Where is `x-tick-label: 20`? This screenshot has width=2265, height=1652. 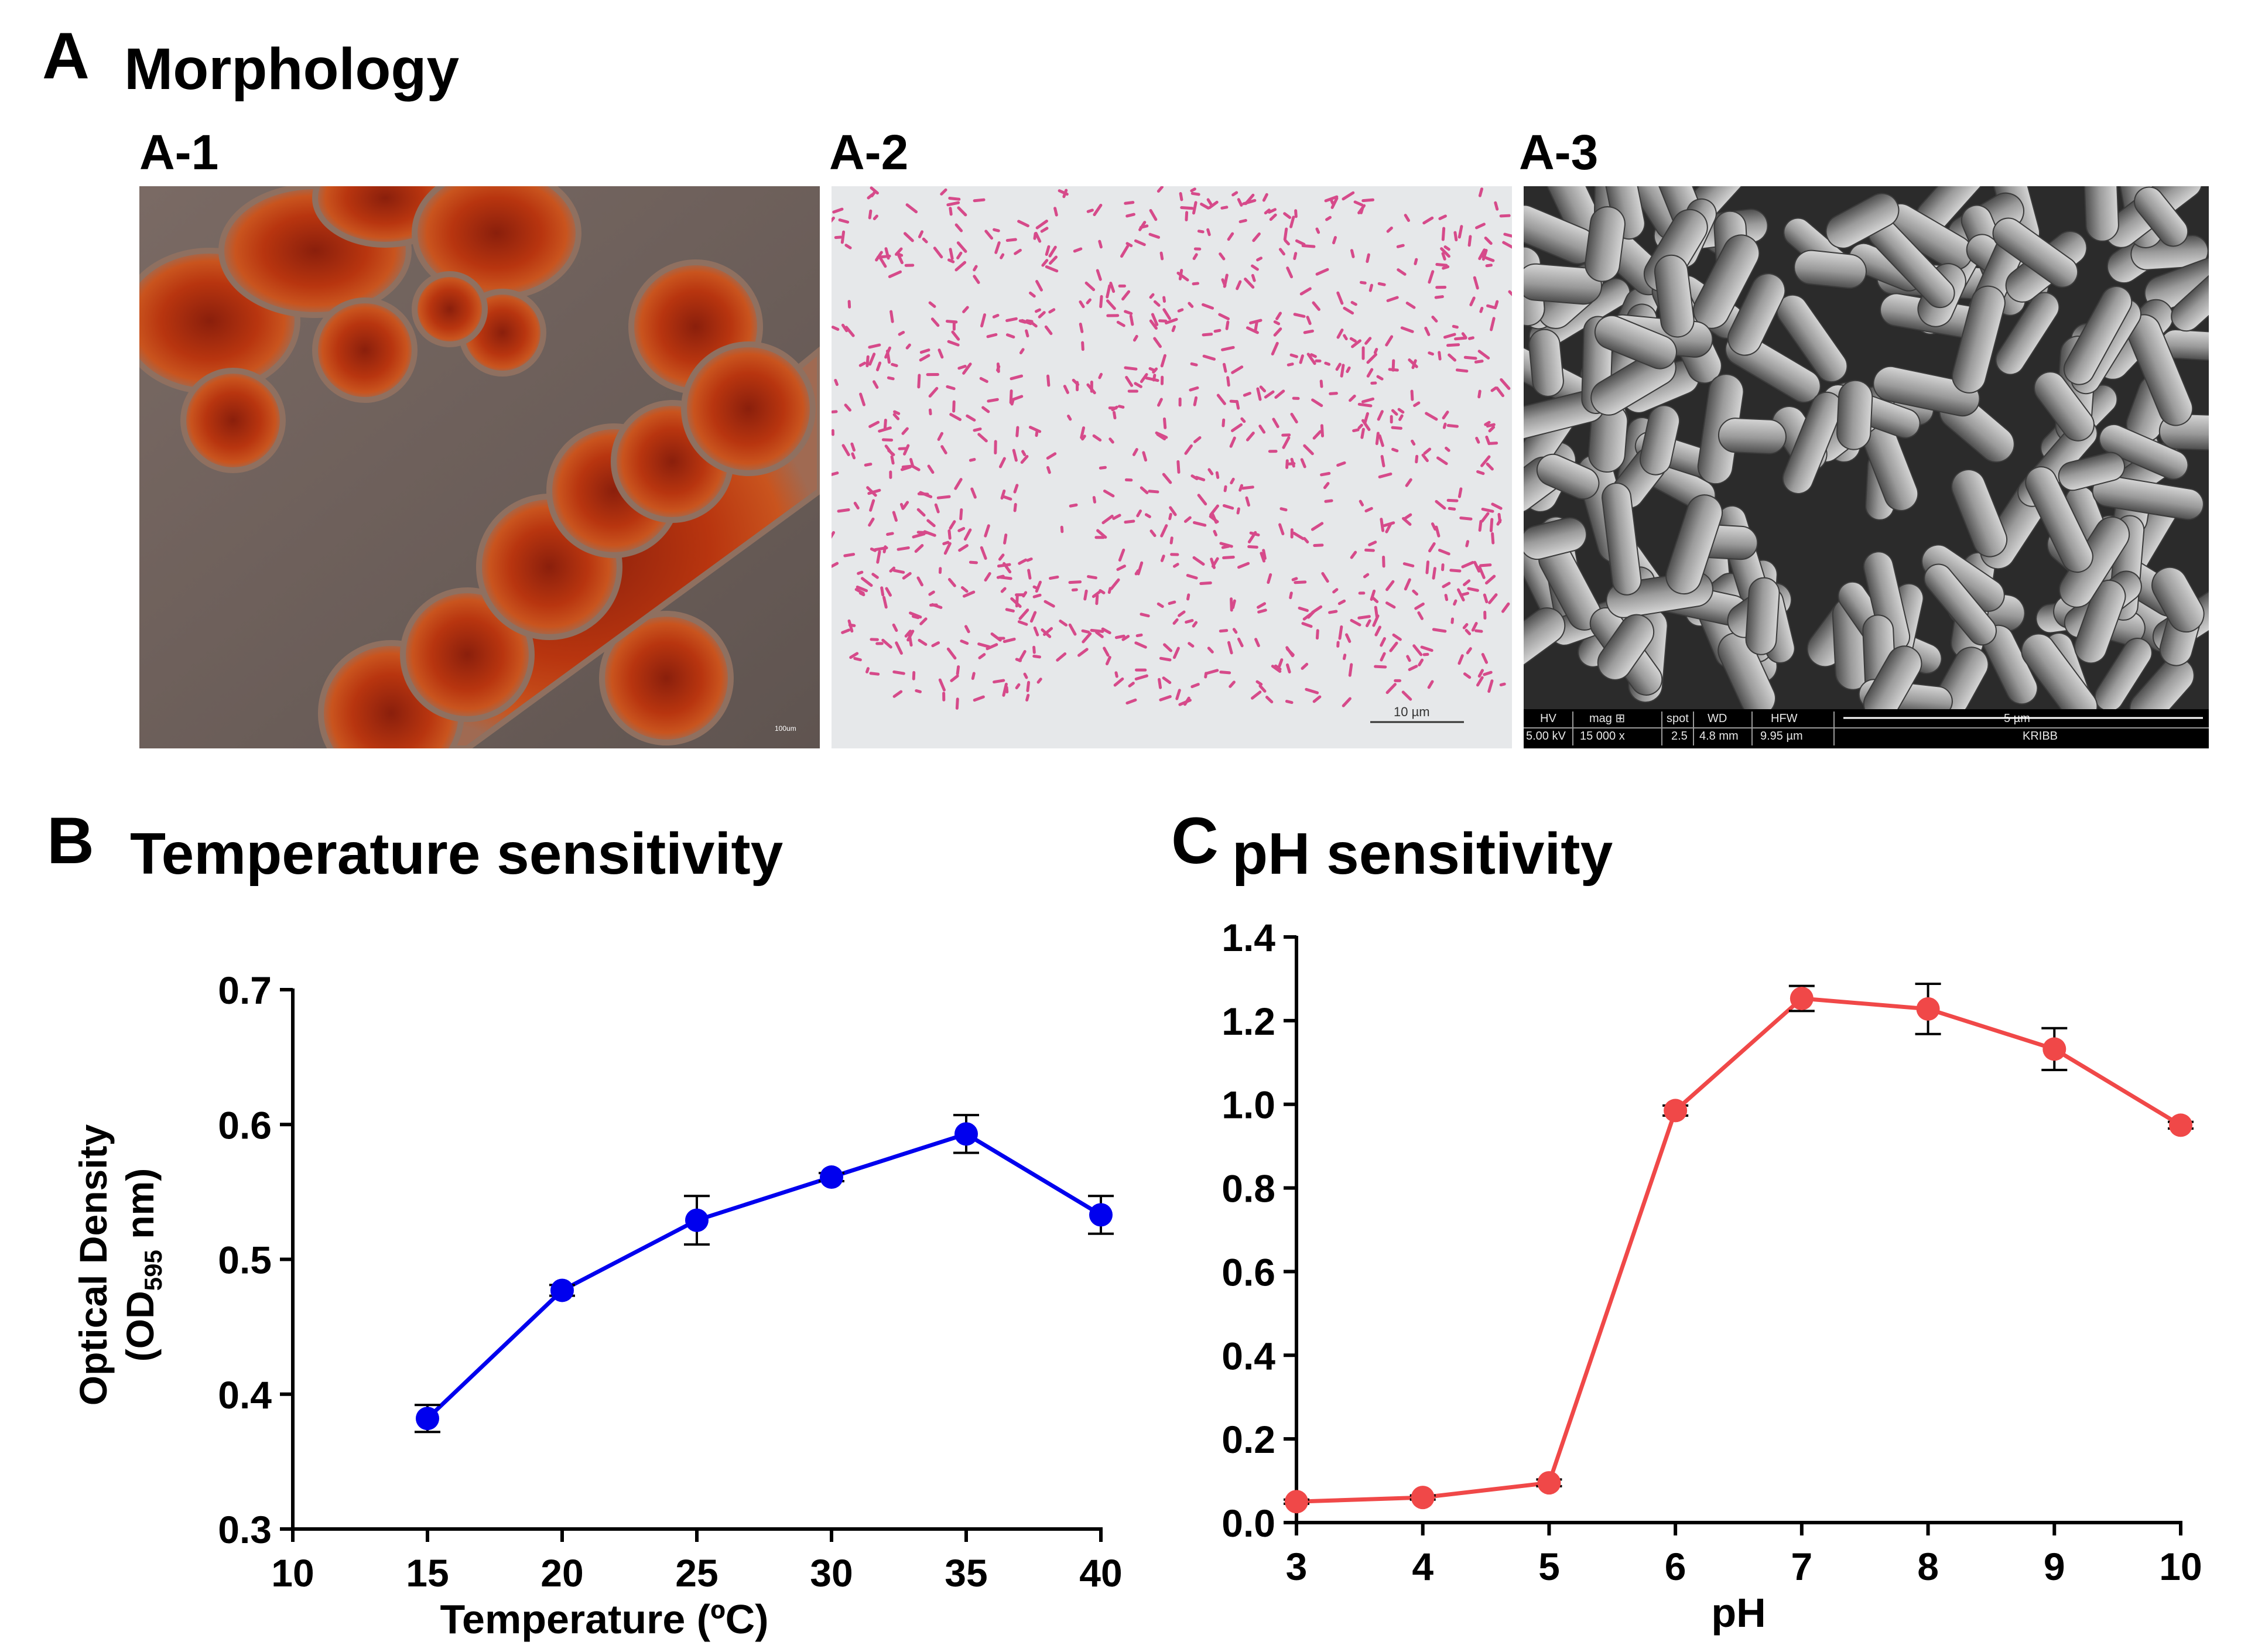 x-tick-label: 20 is located at coordinates (561, 1573).